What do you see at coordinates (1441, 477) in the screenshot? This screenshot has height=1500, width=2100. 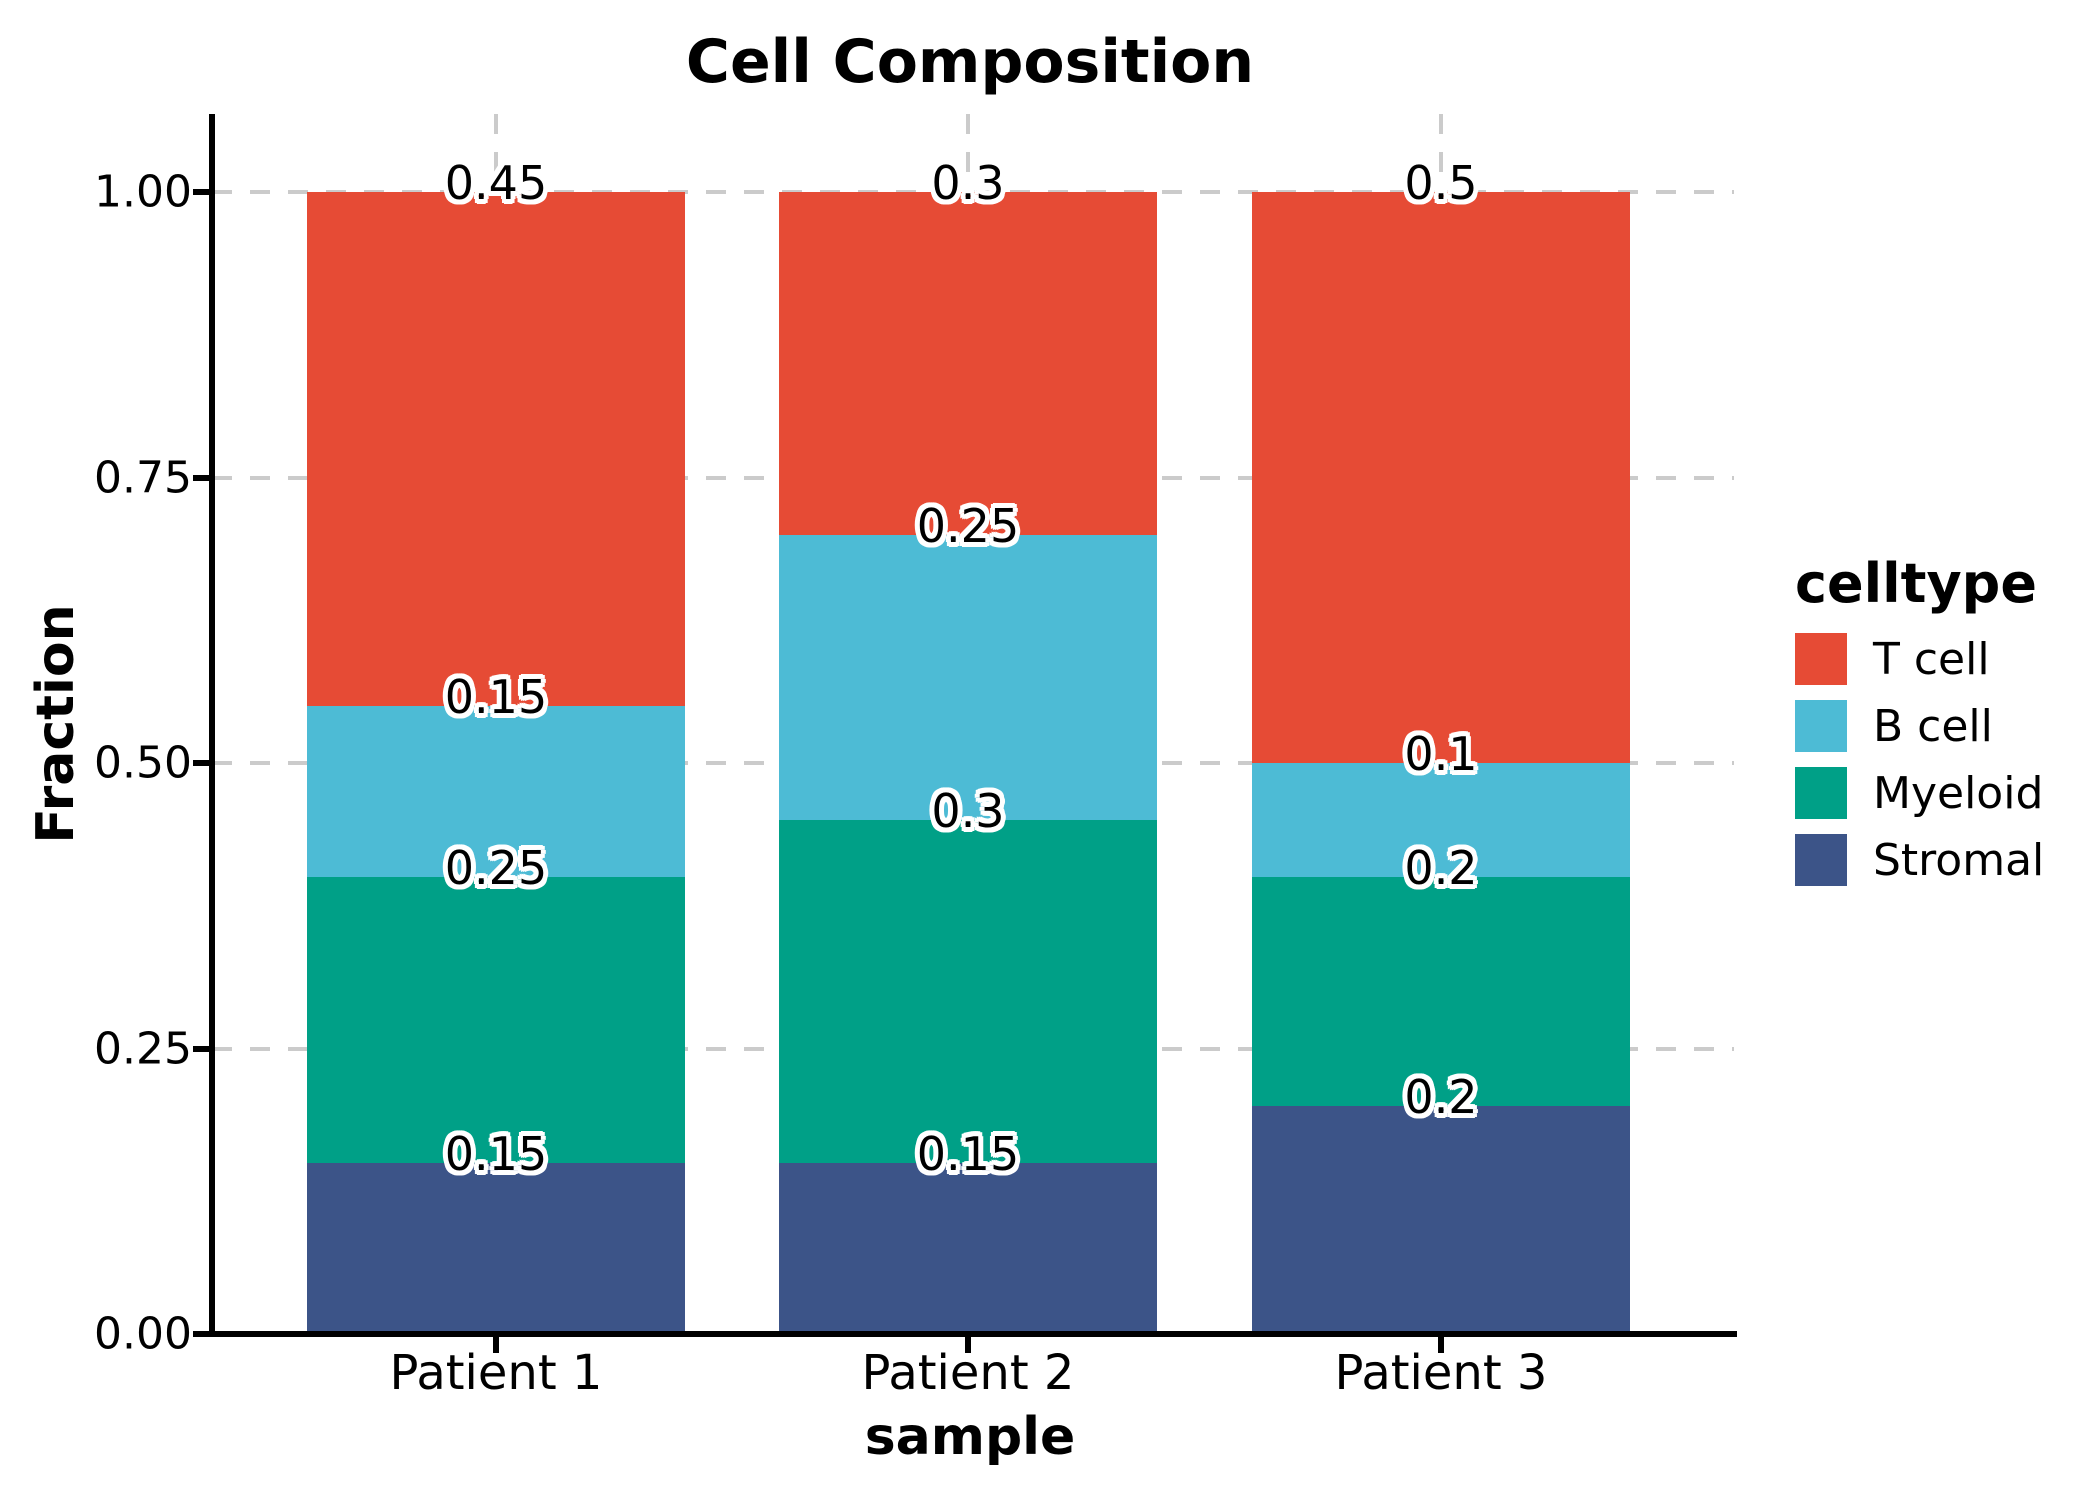 I see `bar-segment-patient-3-t-cell` at bounding box center [1441, 477].